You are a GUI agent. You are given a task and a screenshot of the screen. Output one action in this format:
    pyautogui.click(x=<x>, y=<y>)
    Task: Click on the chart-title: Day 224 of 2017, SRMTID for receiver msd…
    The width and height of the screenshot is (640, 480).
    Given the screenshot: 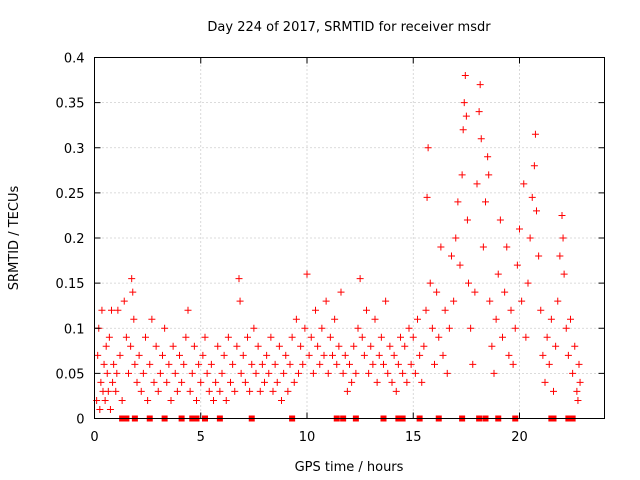 What is the action you would take?
    pyautogui.click(x=349, y=27)
    